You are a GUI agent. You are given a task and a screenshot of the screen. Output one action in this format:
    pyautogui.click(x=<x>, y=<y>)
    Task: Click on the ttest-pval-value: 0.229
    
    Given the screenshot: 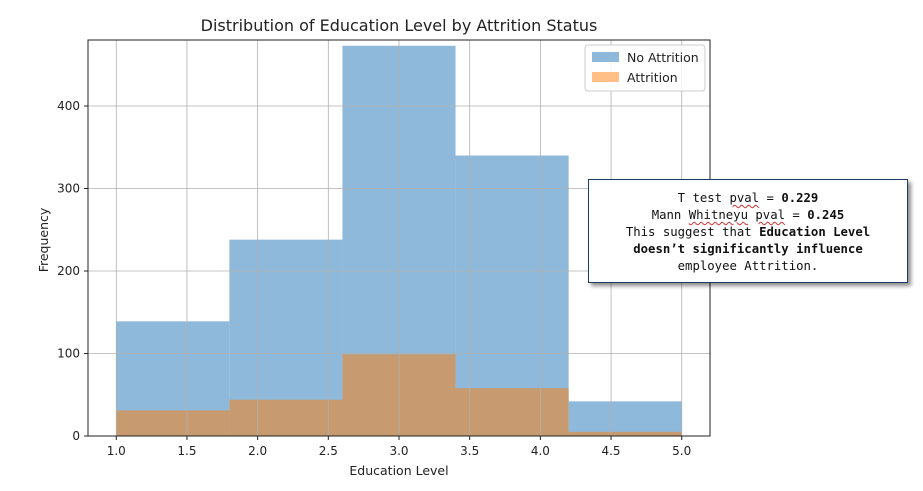 What is the action you would take?
    pyautogui.click(x=800, y=198)
    